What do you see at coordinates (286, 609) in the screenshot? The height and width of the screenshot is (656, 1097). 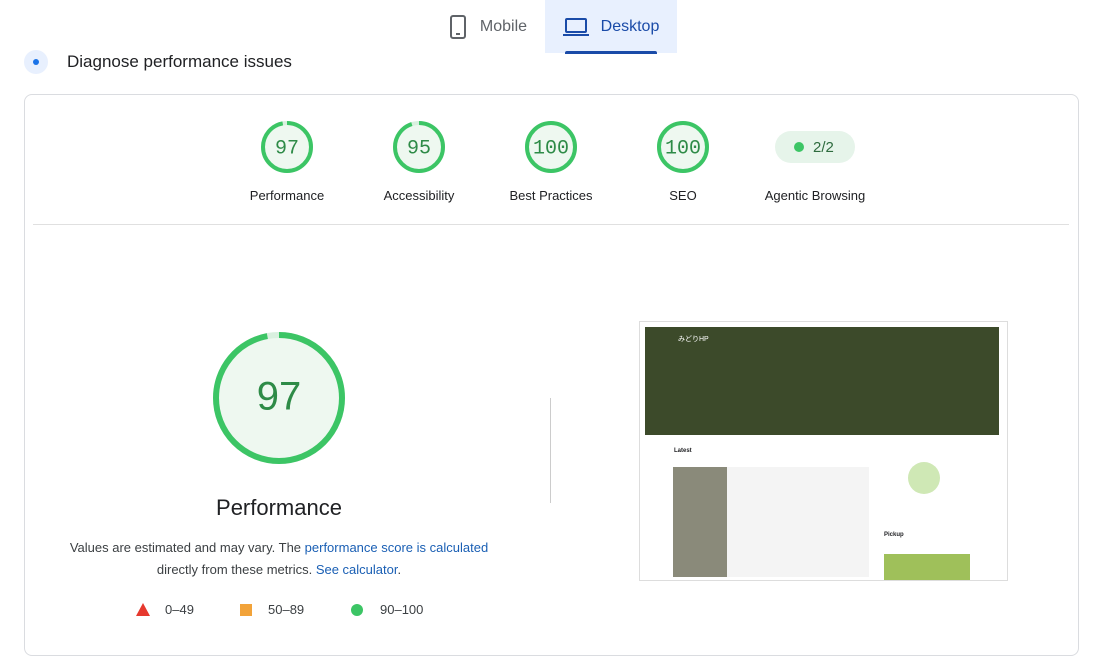 I see `legend-label: 50–89` at bounding box center [286, 609].